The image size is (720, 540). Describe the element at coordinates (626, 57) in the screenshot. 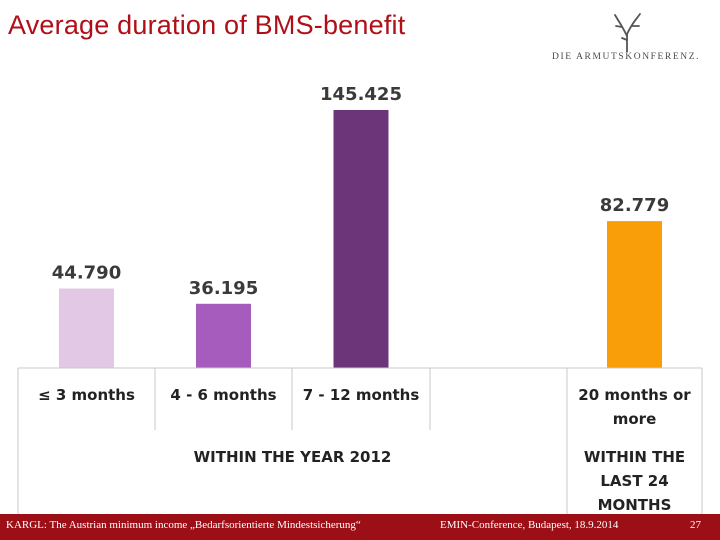

I see `logo-text: DIE ARMUTSKONFERENZ.` at that location.